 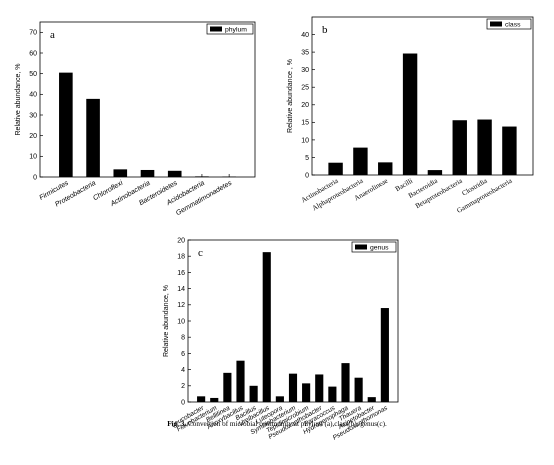 What do you see at coordinates (181, 305) in the screenshot?
I see `y-tick-label: 12` at bounding box center [181, 305].